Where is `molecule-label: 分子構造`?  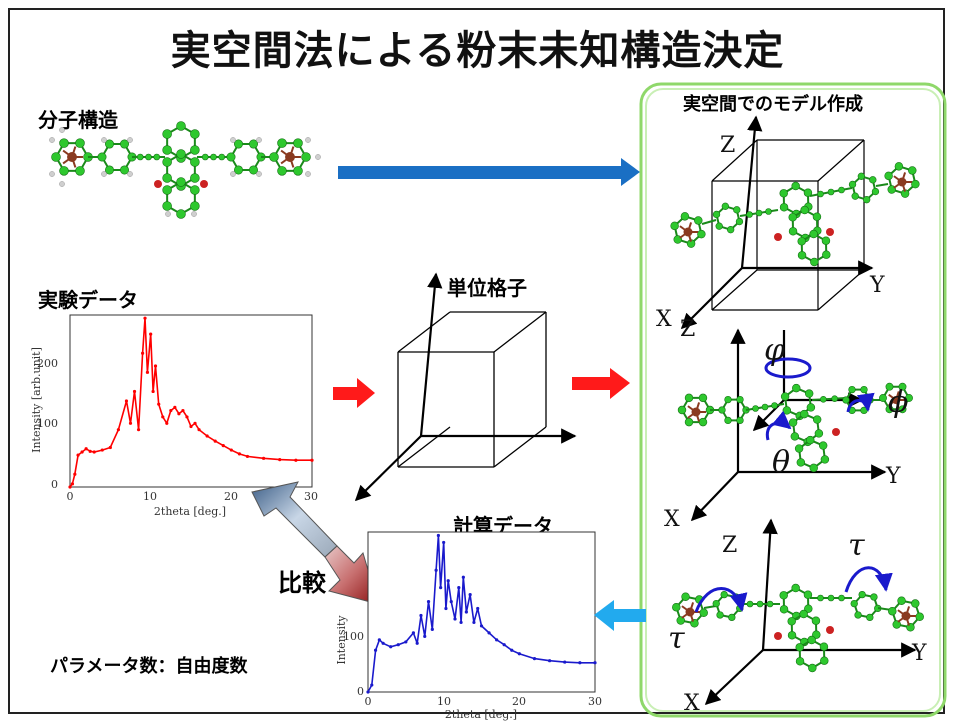 molecule-label: 分子構造 is located at coordinates (78, 120).